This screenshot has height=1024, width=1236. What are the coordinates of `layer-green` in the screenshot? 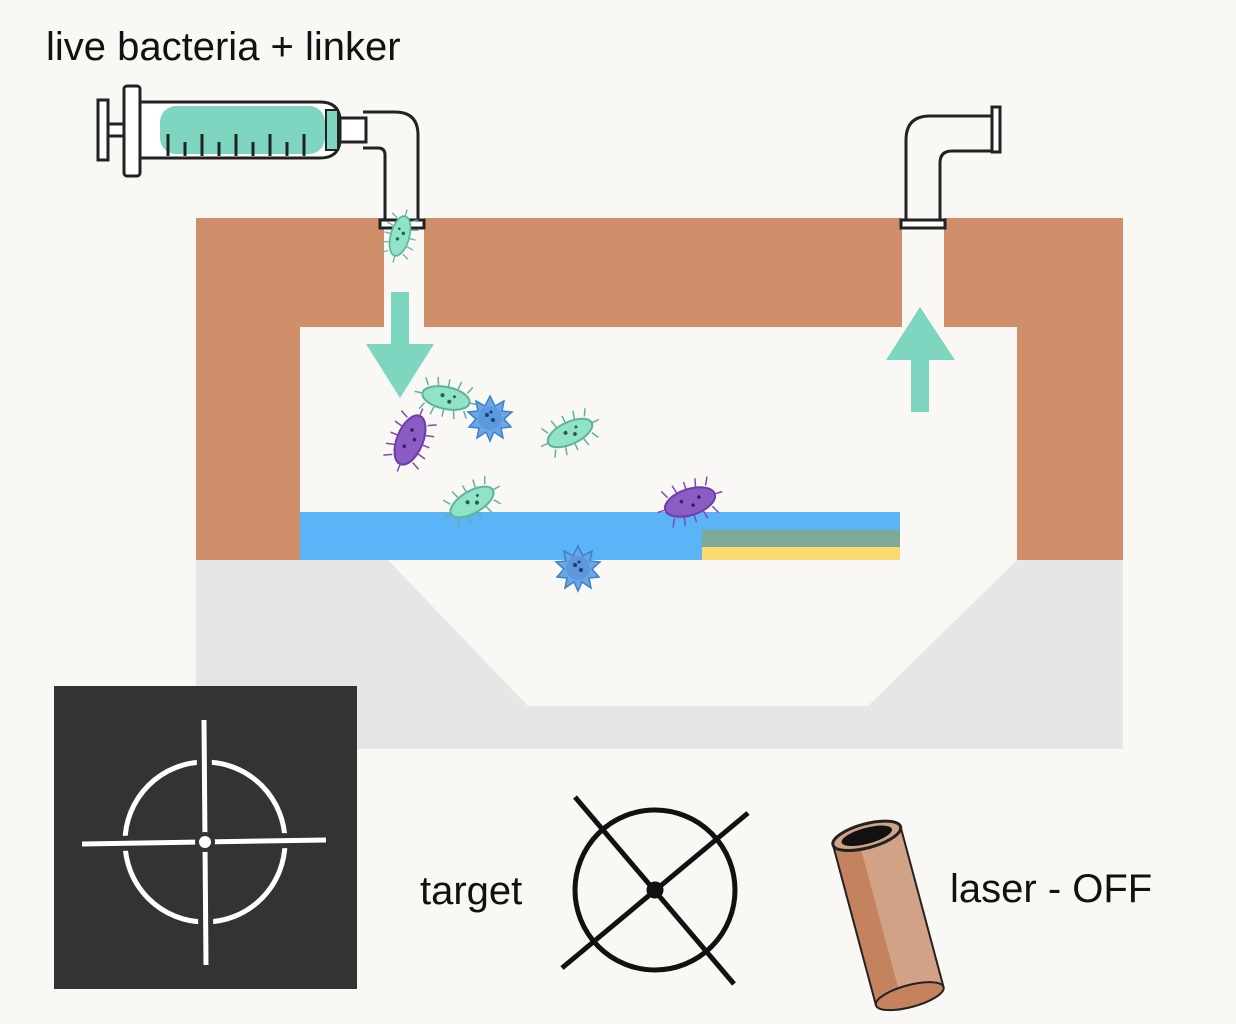 It's located at (801, 538).